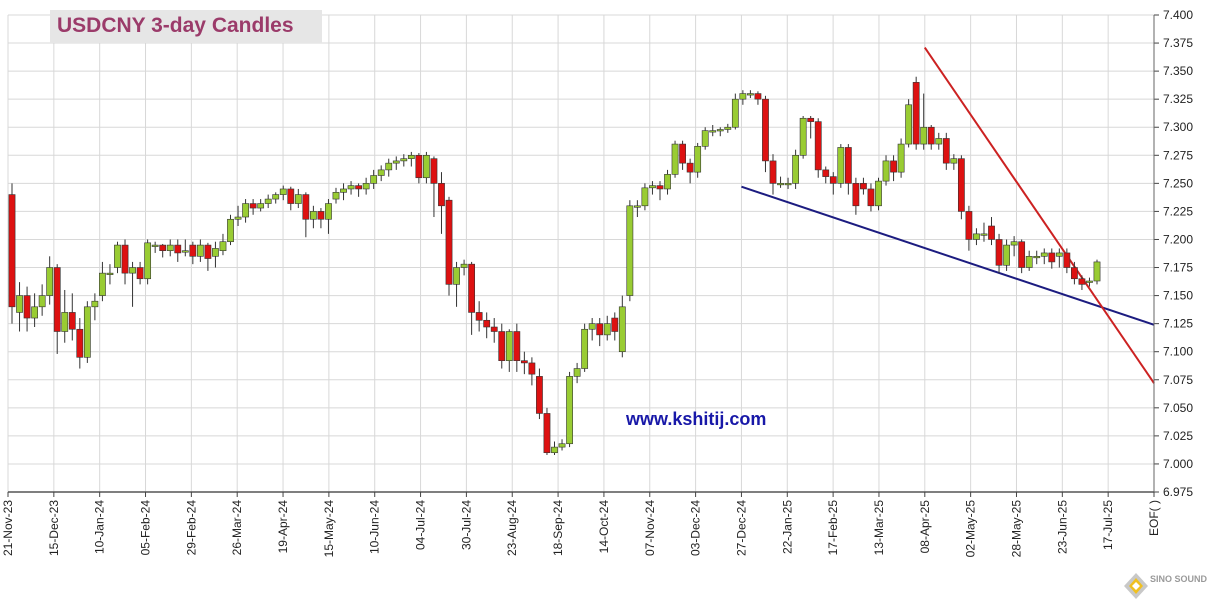  I want to click on title-background, so click(186, 26).